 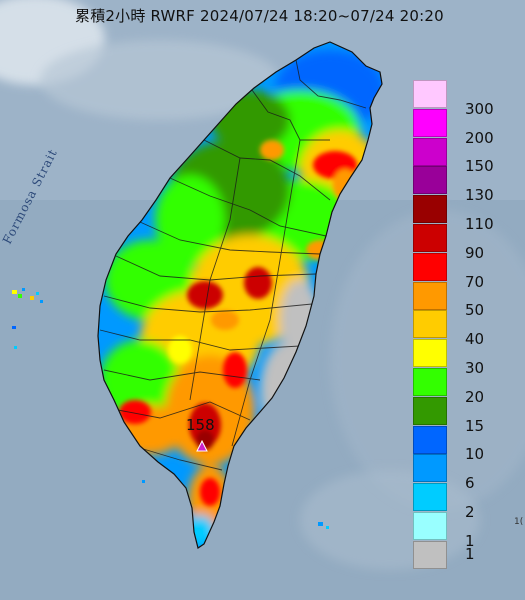 I want to click on cloud-patch, so click(x=160, y=80).